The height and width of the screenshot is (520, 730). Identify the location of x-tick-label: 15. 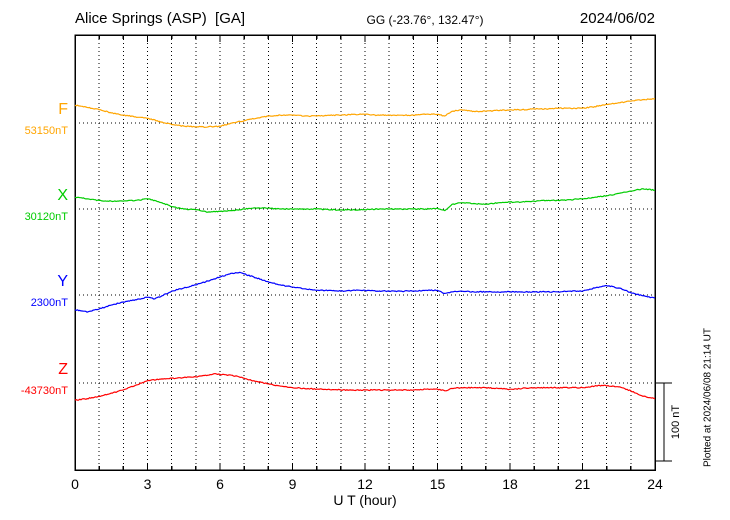
(437, 484).